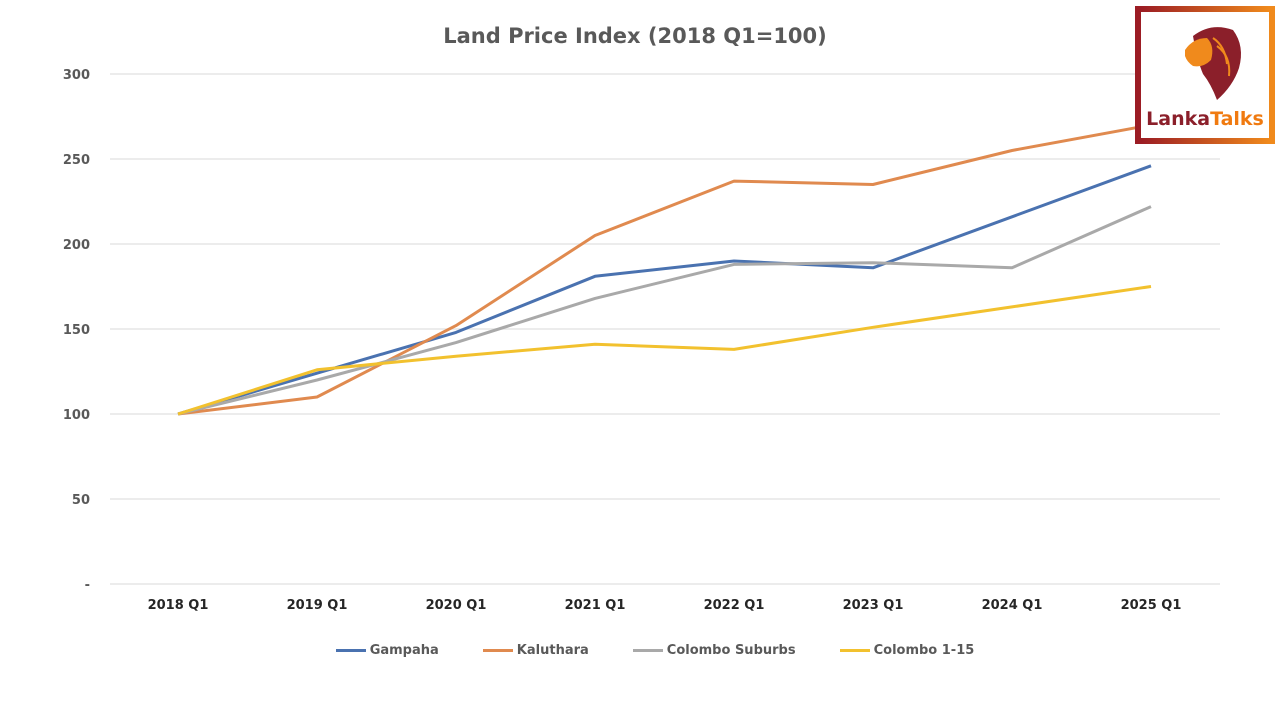  What do you see at coordinates (76, 245) in the screenshot?
I see `y-tick-label: 200` at bounding box center [76, 245].